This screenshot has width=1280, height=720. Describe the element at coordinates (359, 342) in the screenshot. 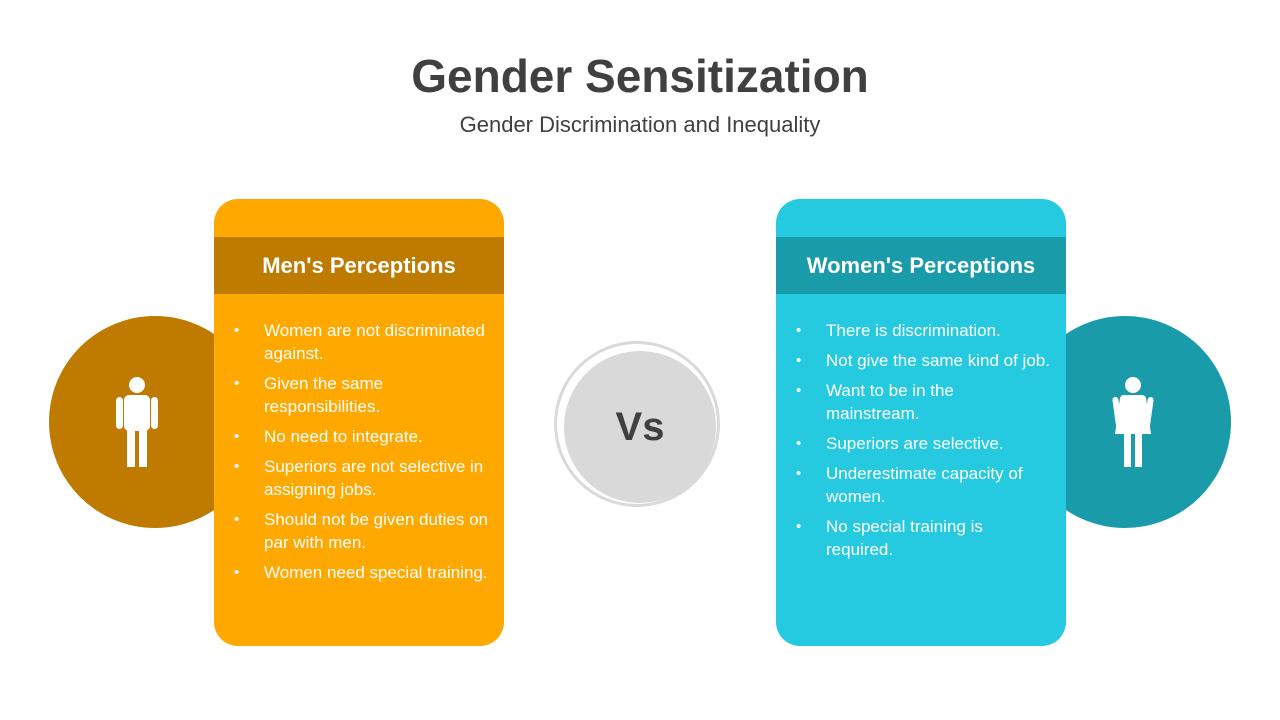

I see `list-item: Women are not discriminated against.` at that location.